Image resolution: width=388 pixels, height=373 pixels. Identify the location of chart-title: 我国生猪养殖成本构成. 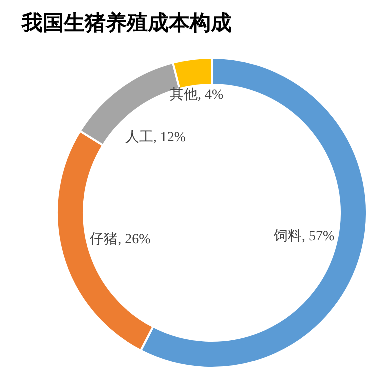
(126, 23).